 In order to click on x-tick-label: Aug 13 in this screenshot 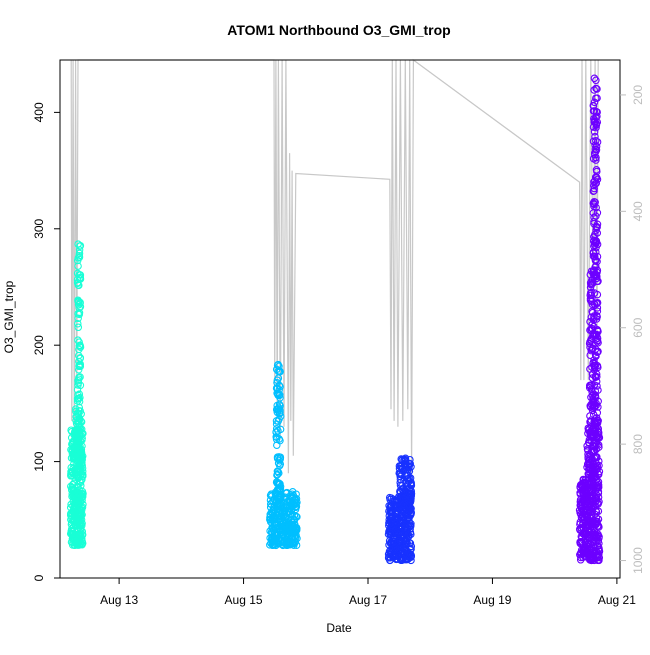, I will do `click(119, 600)`.